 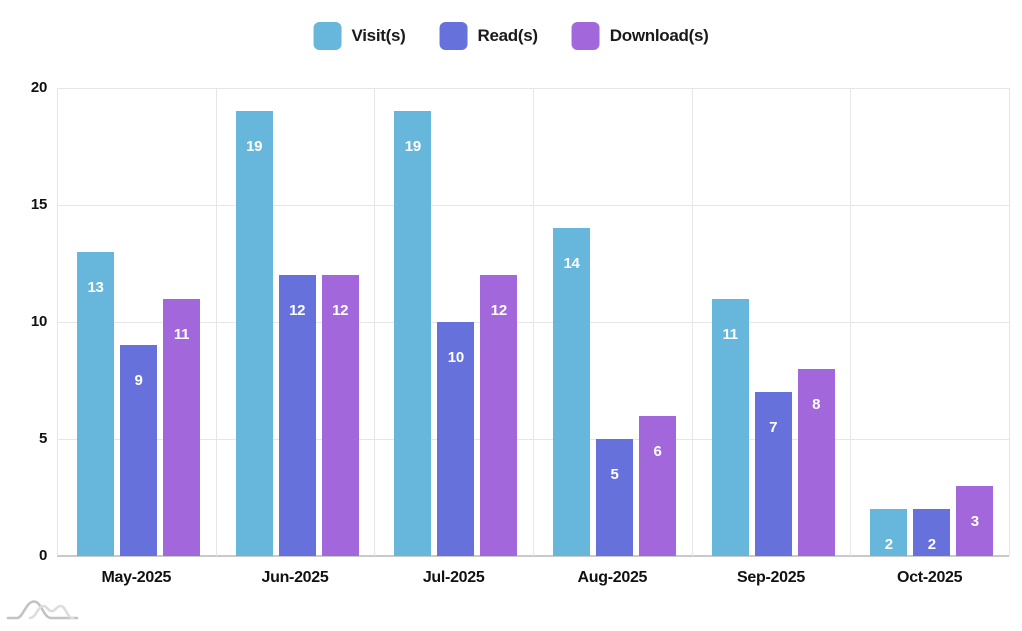 I want to click on y-tick-label: 15, so click(x=38, y=204).